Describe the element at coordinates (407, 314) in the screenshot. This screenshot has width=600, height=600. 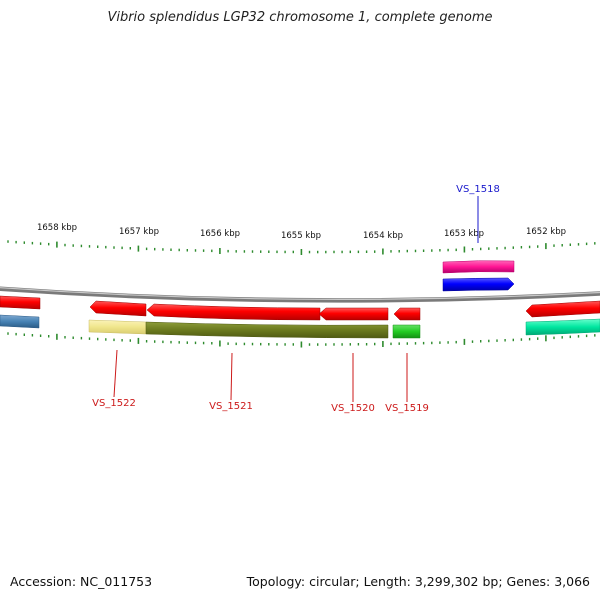
I see `gene-arrow-vs1519` at that location.